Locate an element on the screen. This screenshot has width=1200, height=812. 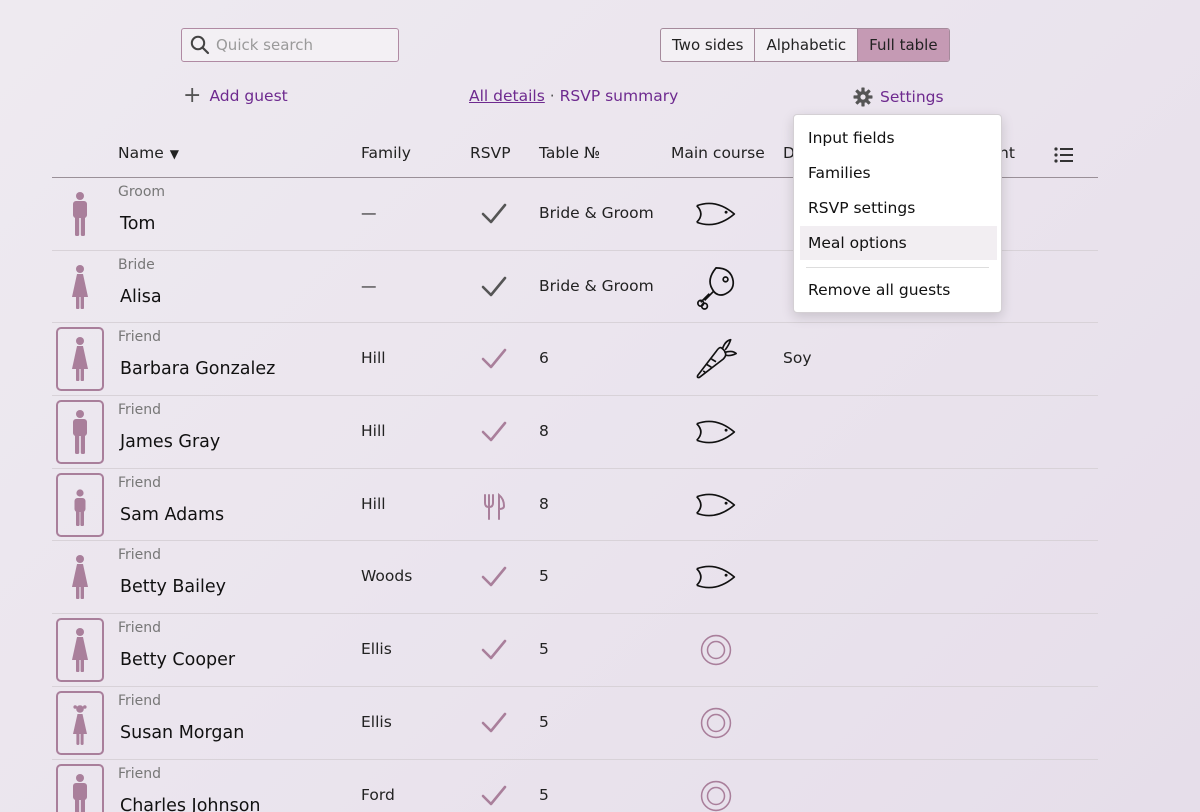
menu-rsvp-settings: RSVP settings is located at coordinates (862, 208).